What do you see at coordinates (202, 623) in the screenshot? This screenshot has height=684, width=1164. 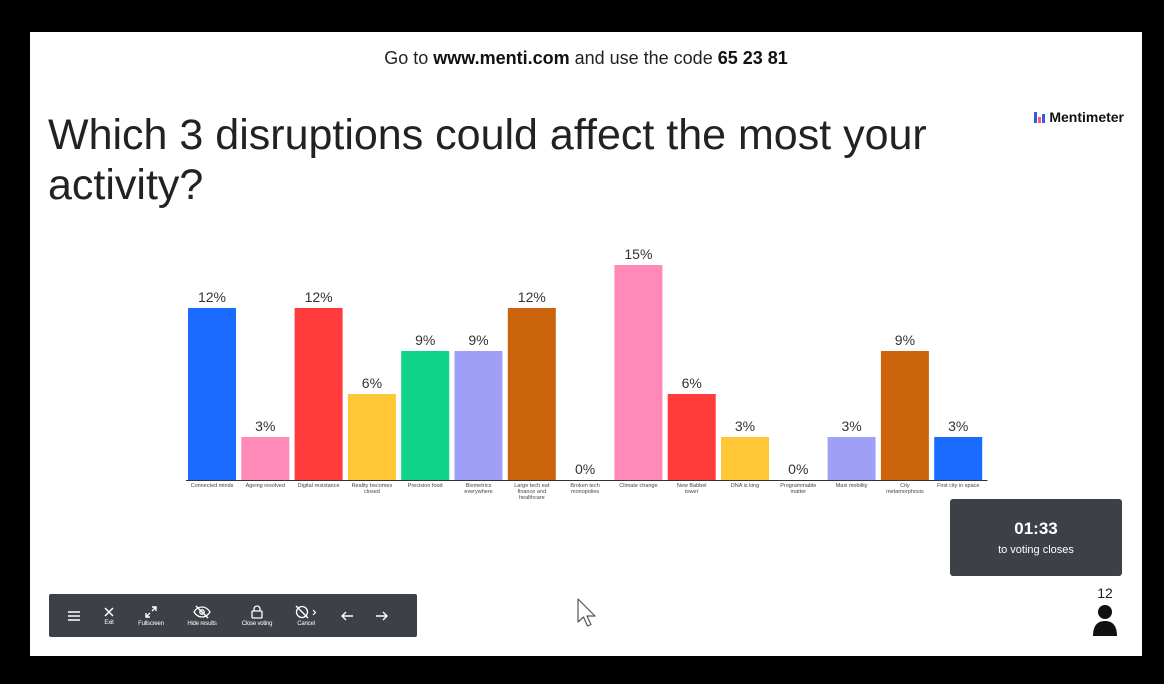 I see `hide-results-label: Hide results` at bounding box center [202, 623].